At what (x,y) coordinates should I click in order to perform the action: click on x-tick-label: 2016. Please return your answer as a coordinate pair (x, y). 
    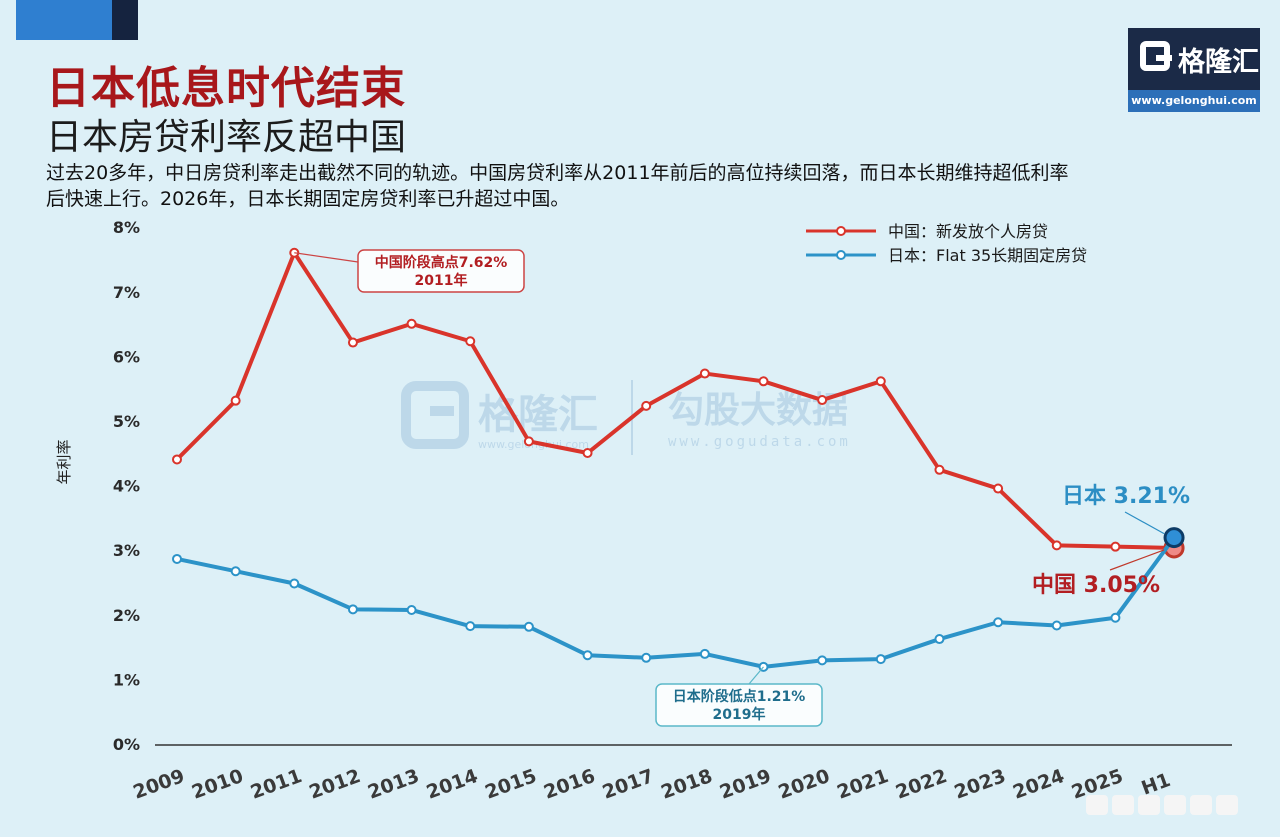
    Looking at the image, I should click on (569, 784).